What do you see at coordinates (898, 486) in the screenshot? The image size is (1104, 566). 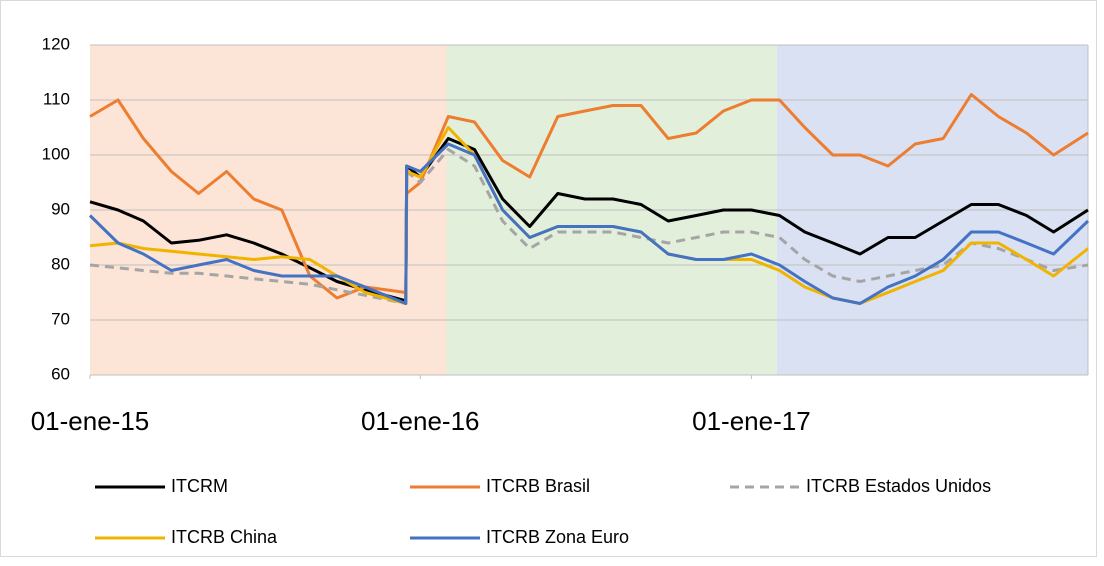 I see `legend-label: ITCRB Estados Unidos` at bounding box center [898, 486].